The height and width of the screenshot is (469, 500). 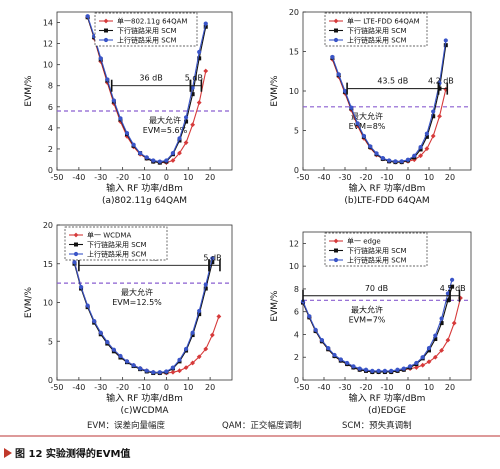 I want to click on panel-caption: (b)LTE-FDD 64QAM, so click(x=386, y=201).